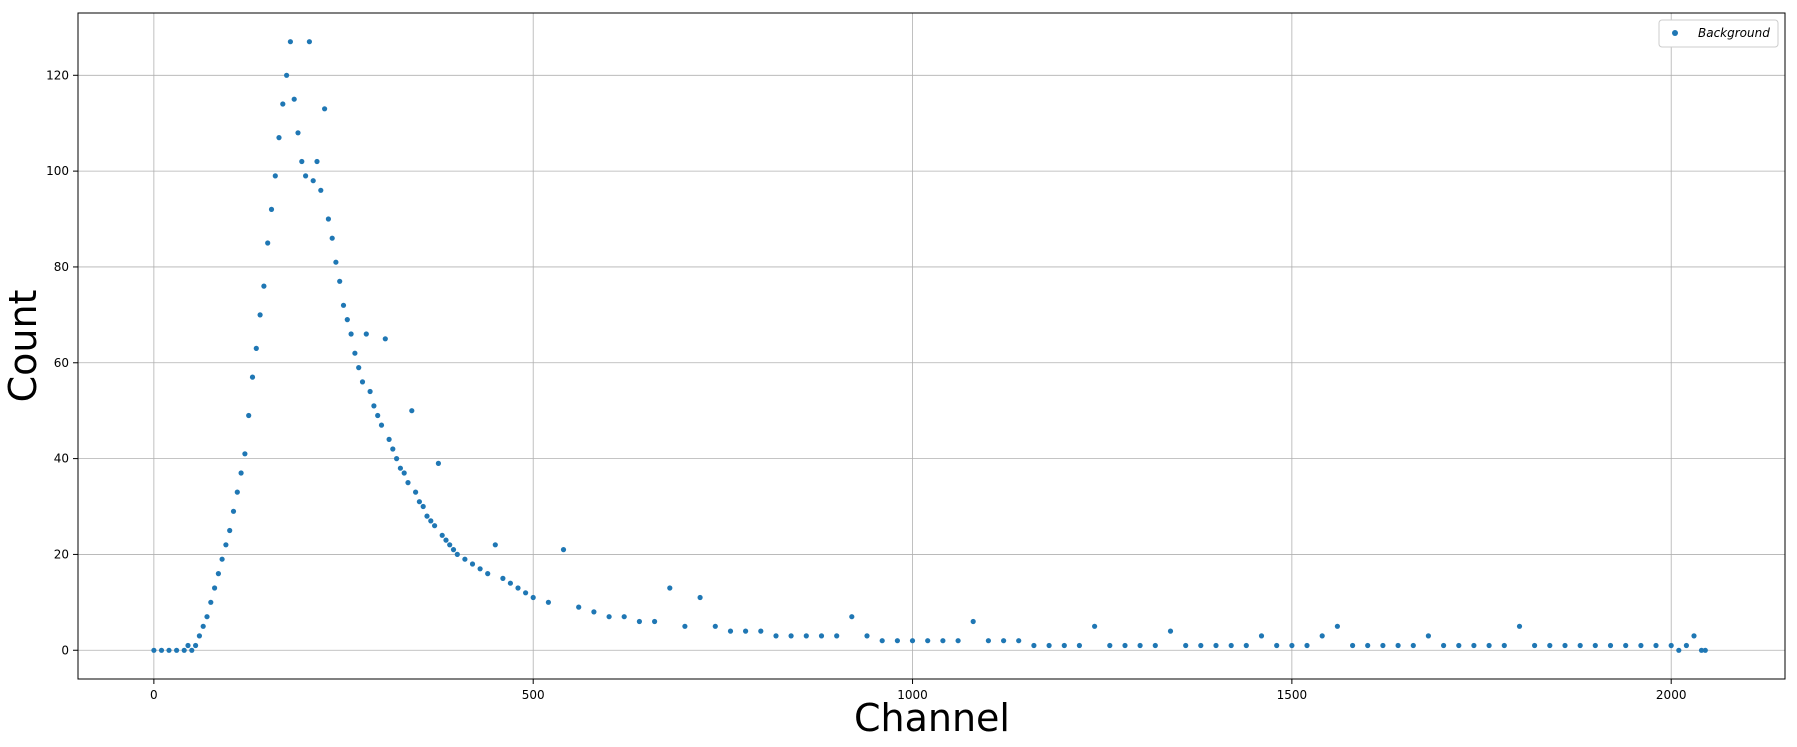  What do you see at coordinates (1734, 33) in the screenshot?
I see `legend-label: Background` at bounding box center [1734, 33].